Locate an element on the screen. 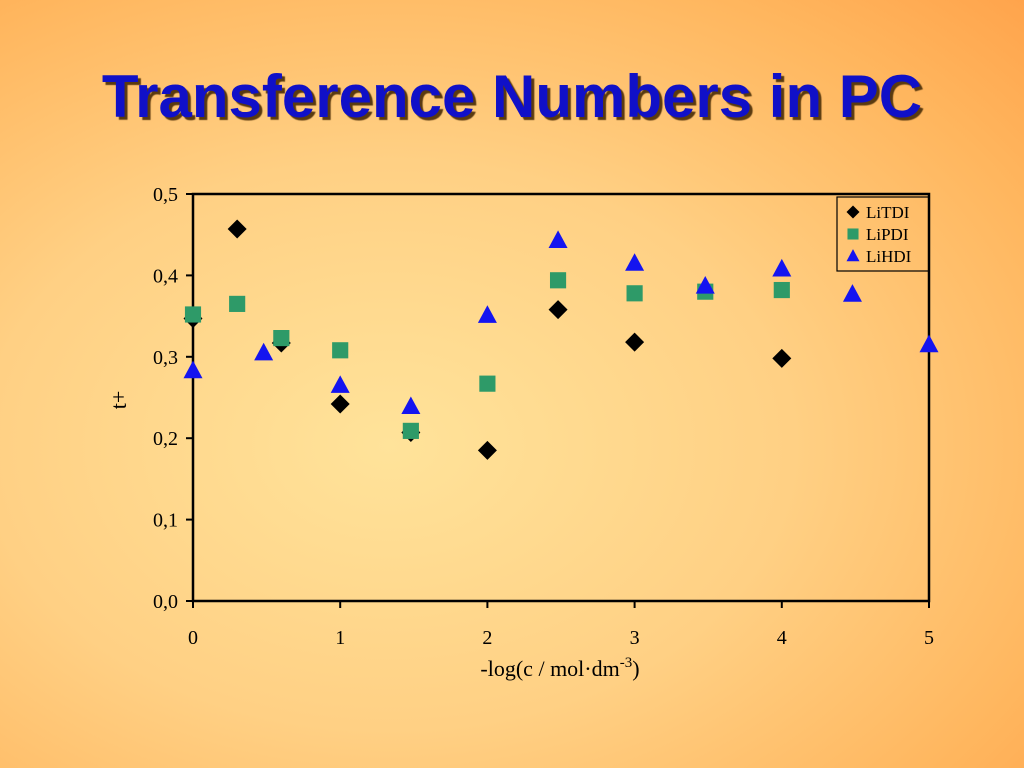  x-axis-title-superscript: -3 is located at coordinates (626, 663).